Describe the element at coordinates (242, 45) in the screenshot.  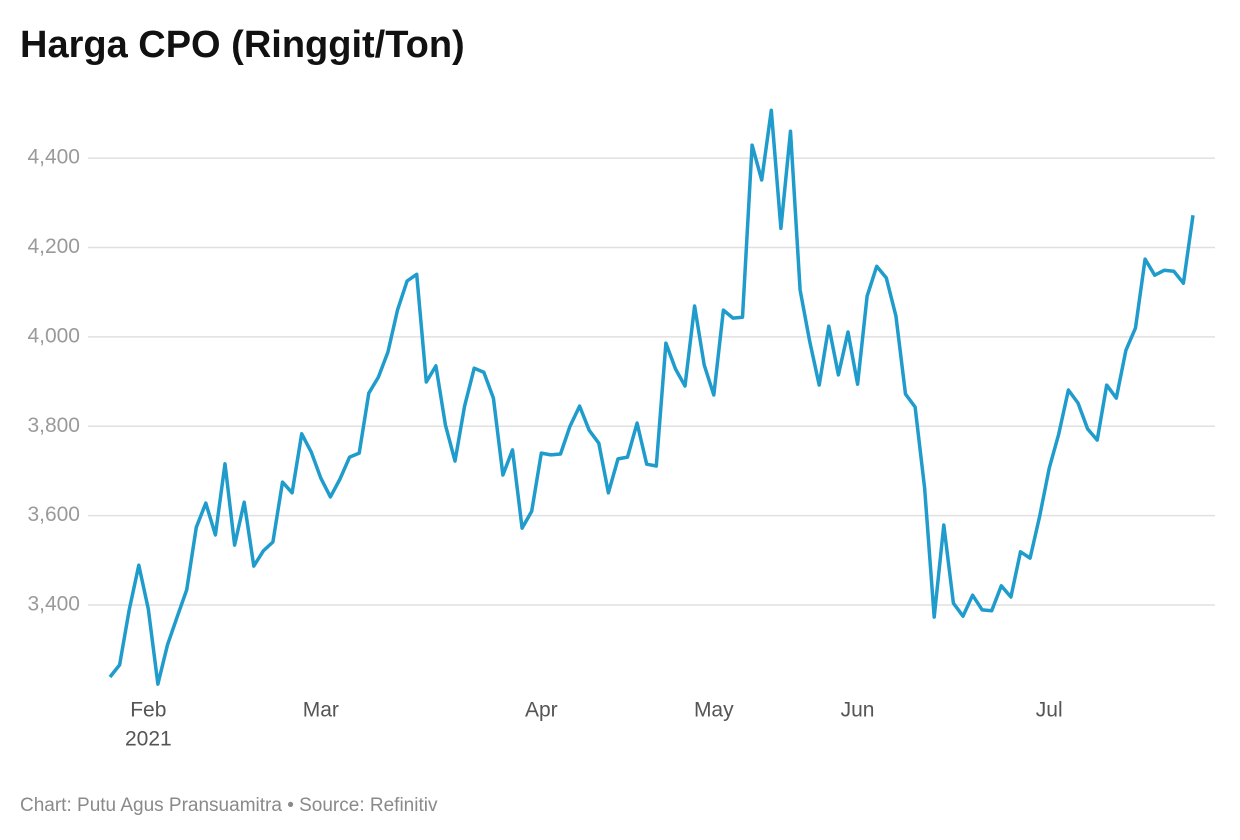
I see `chart-title: Harga CPO (Ringgit/Ton)` at that location.